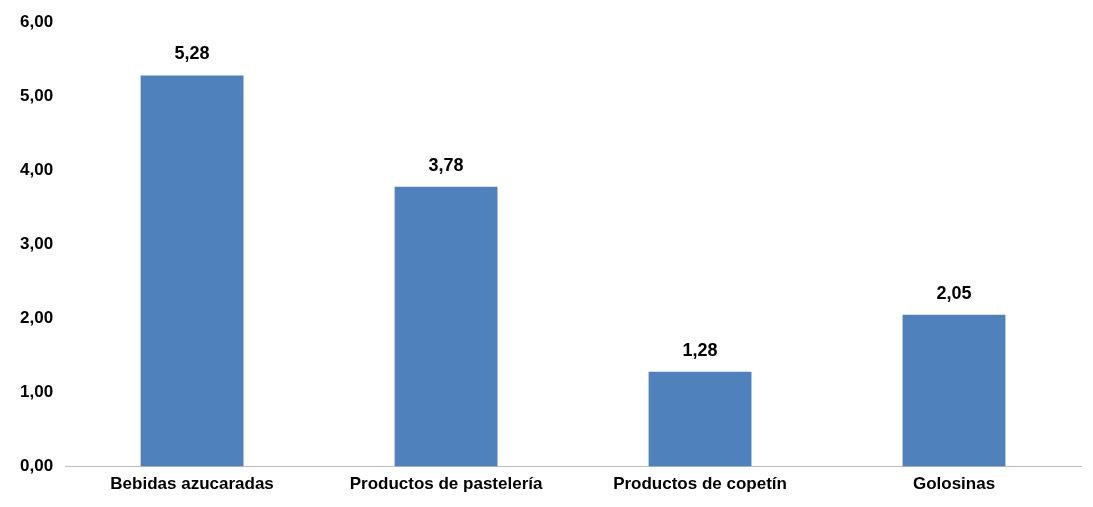  What do you see at coordinates (192, 53) in the screenshot?
I see `data-label: 5,28` at bounding box center [192, 53].